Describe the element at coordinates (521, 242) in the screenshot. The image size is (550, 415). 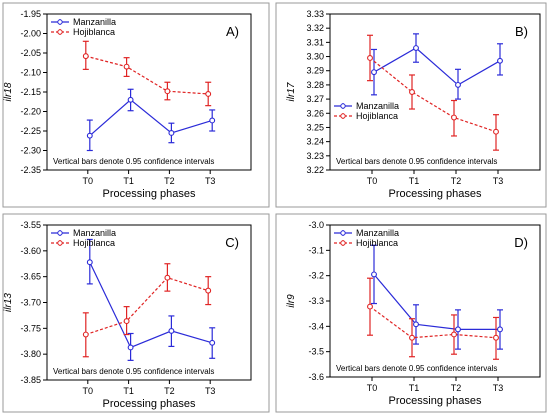
I see `panel-label: D)` at that location.